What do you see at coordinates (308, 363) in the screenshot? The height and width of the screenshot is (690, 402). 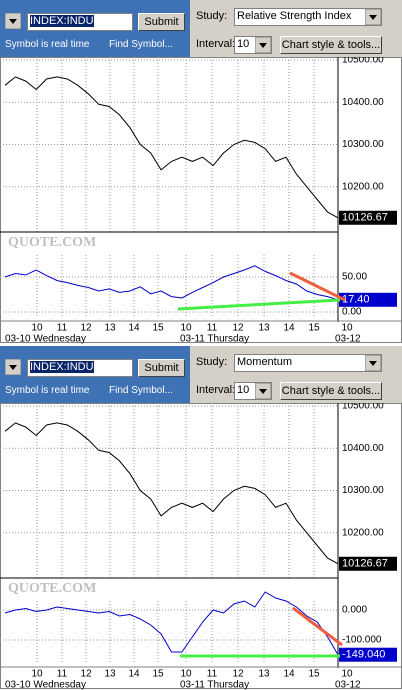 I see `study-select: Momentum` at bounding box center [308, 363].